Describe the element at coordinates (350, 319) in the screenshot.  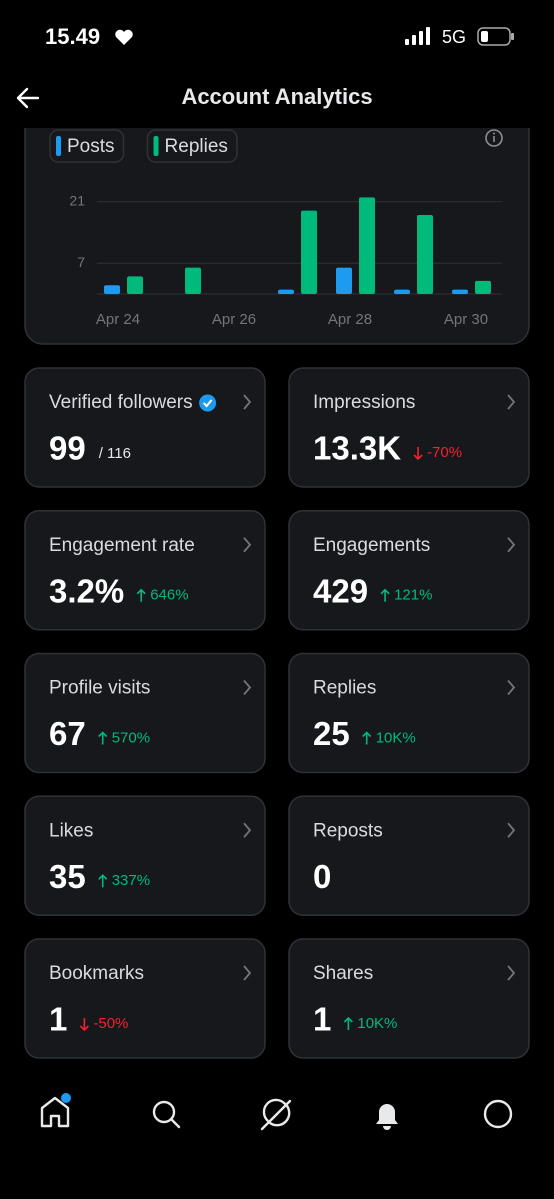
I see `x-tick-label: Apr 28` at that location.